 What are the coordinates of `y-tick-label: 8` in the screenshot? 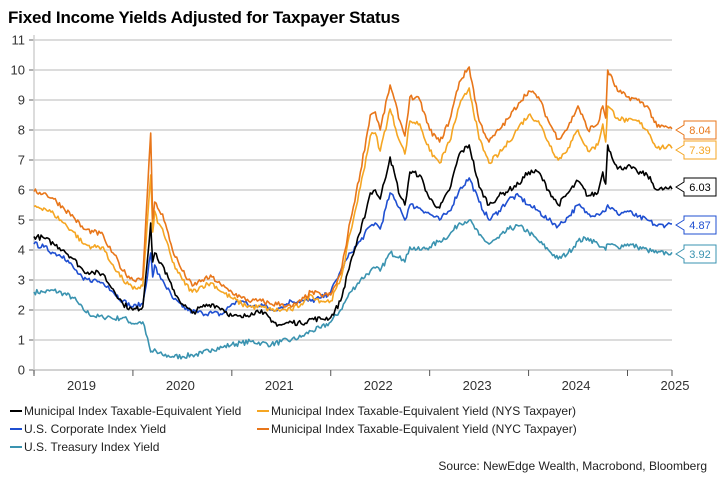 It's located at (21, 130).